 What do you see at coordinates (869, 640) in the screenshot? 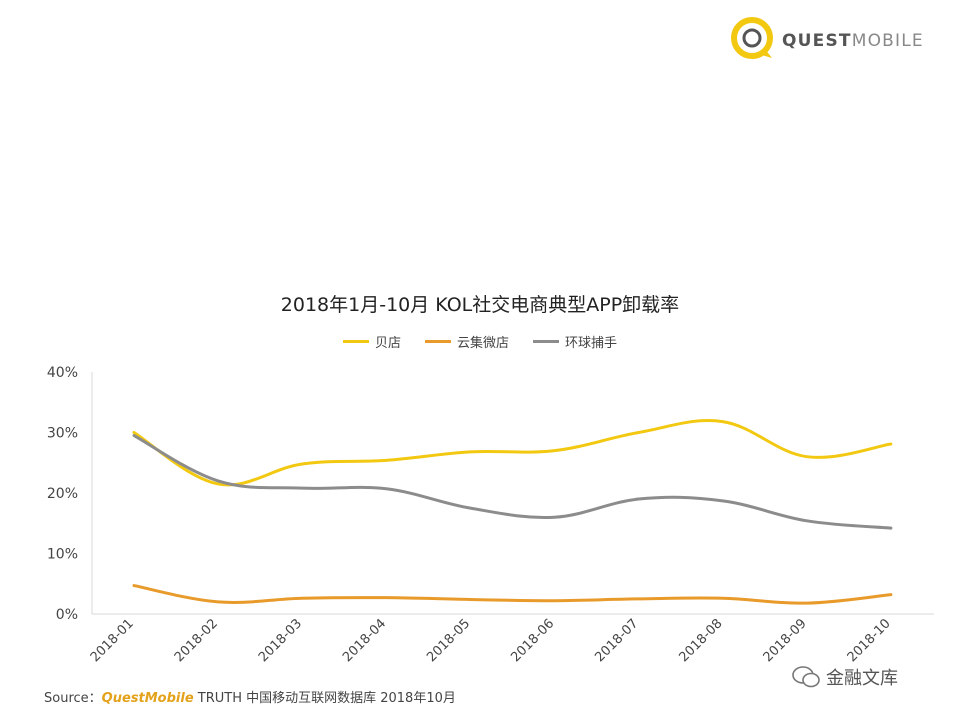
I see `x-tick-label: 2018-10` at bounding box center [869, 640].